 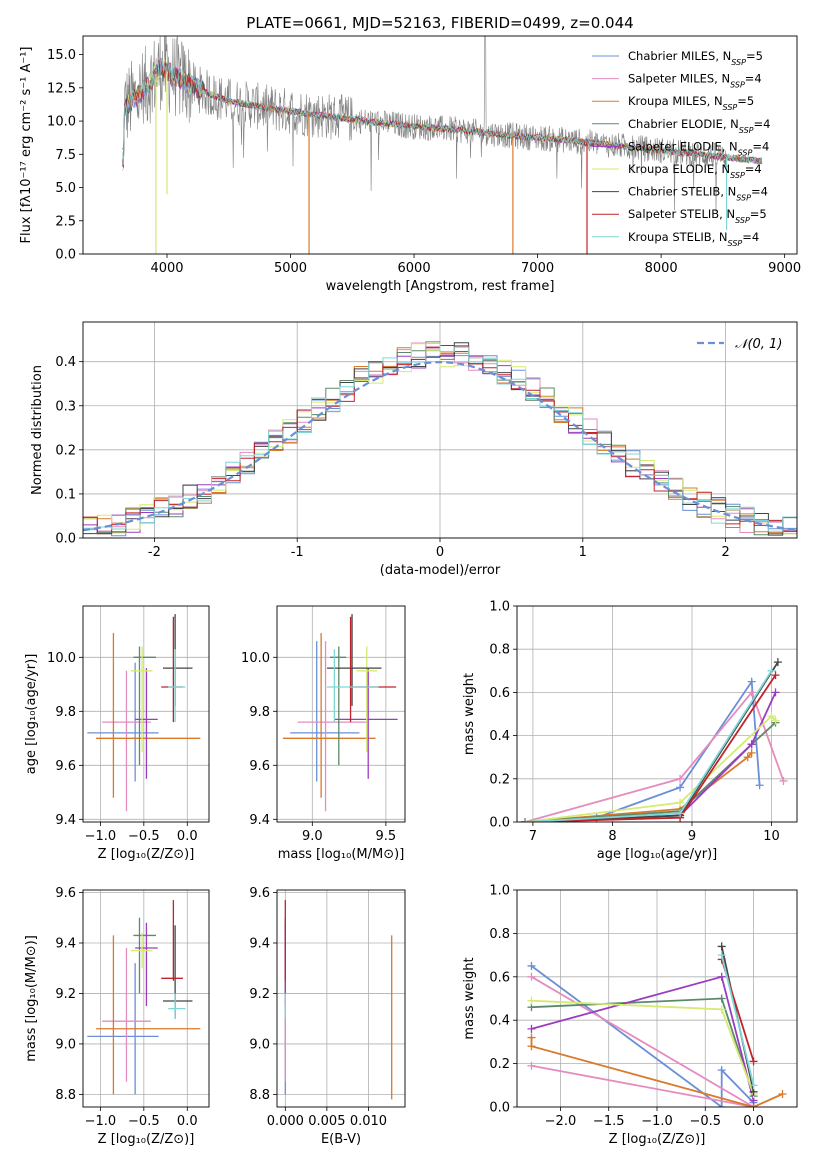 What do you see at coordinates (679, 169) in the screenshot?
I see `legend-model: Kroupa ELODIE, N` at bounding box center [679, 169].